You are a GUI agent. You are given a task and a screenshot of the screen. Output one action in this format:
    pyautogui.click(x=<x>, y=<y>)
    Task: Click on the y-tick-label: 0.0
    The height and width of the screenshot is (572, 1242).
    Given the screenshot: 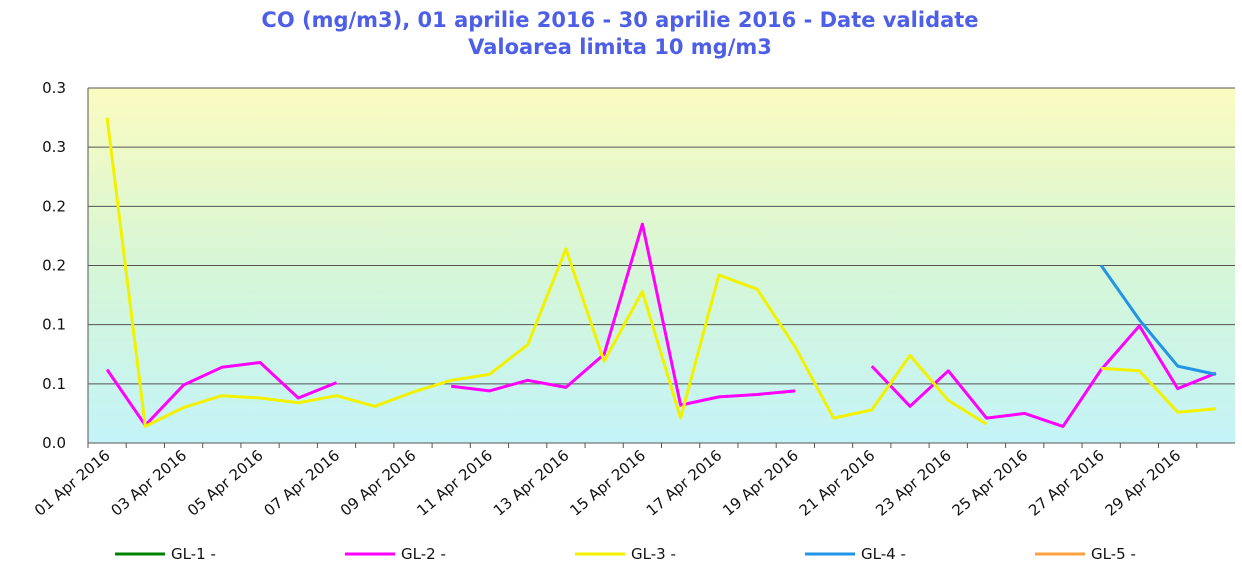 What is the action you would take?
    pyautogui.click(x=54, y=443)
    